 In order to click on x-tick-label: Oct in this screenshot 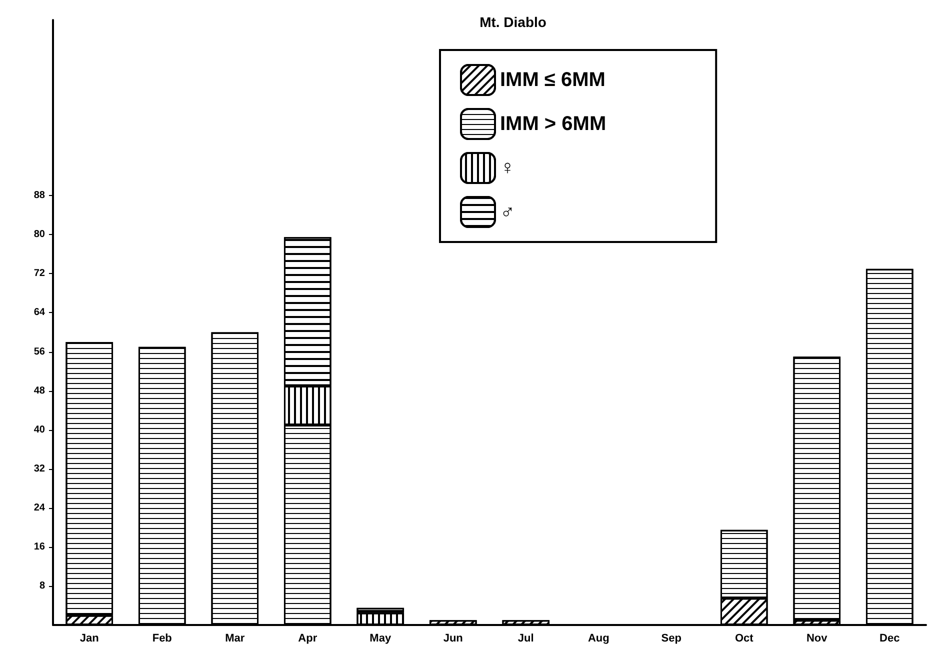, I will do `click(744, 638)`.